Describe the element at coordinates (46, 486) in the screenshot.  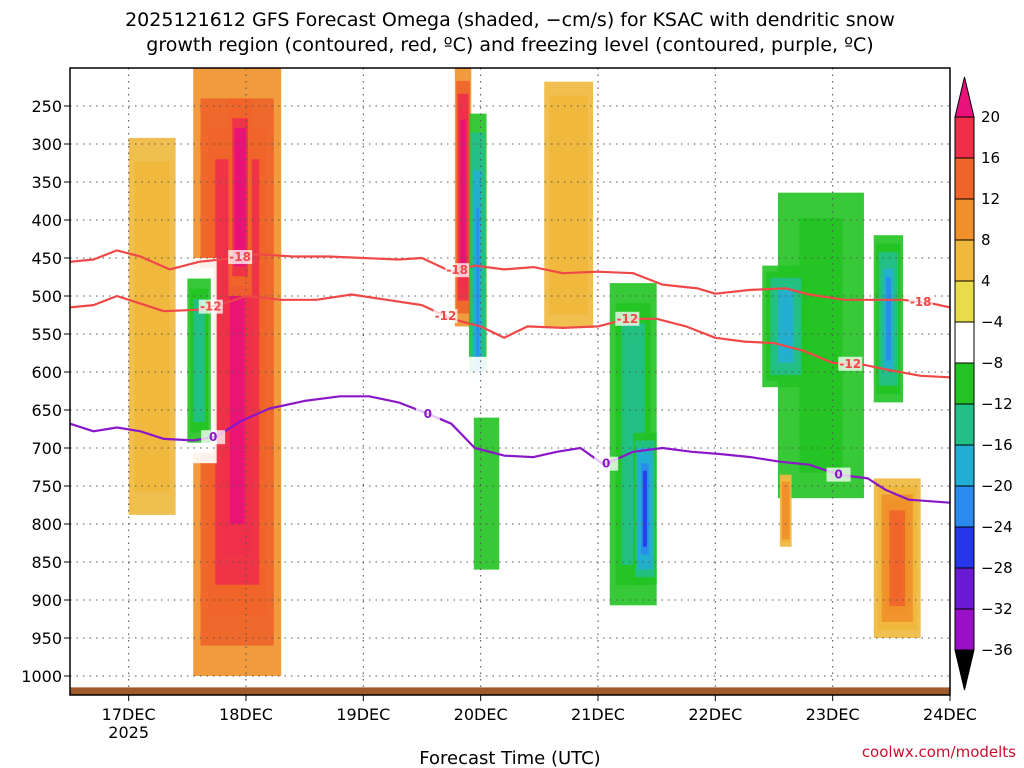
I see `y-tick-label: 750` at that location.